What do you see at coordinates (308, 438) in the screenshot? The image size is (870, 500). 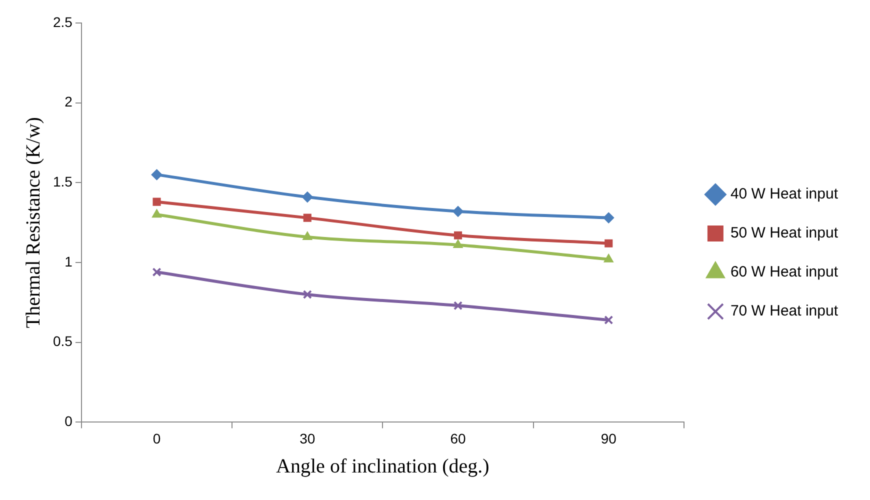 I see `x-tick-label: 30` at bounding box center [308, 438].